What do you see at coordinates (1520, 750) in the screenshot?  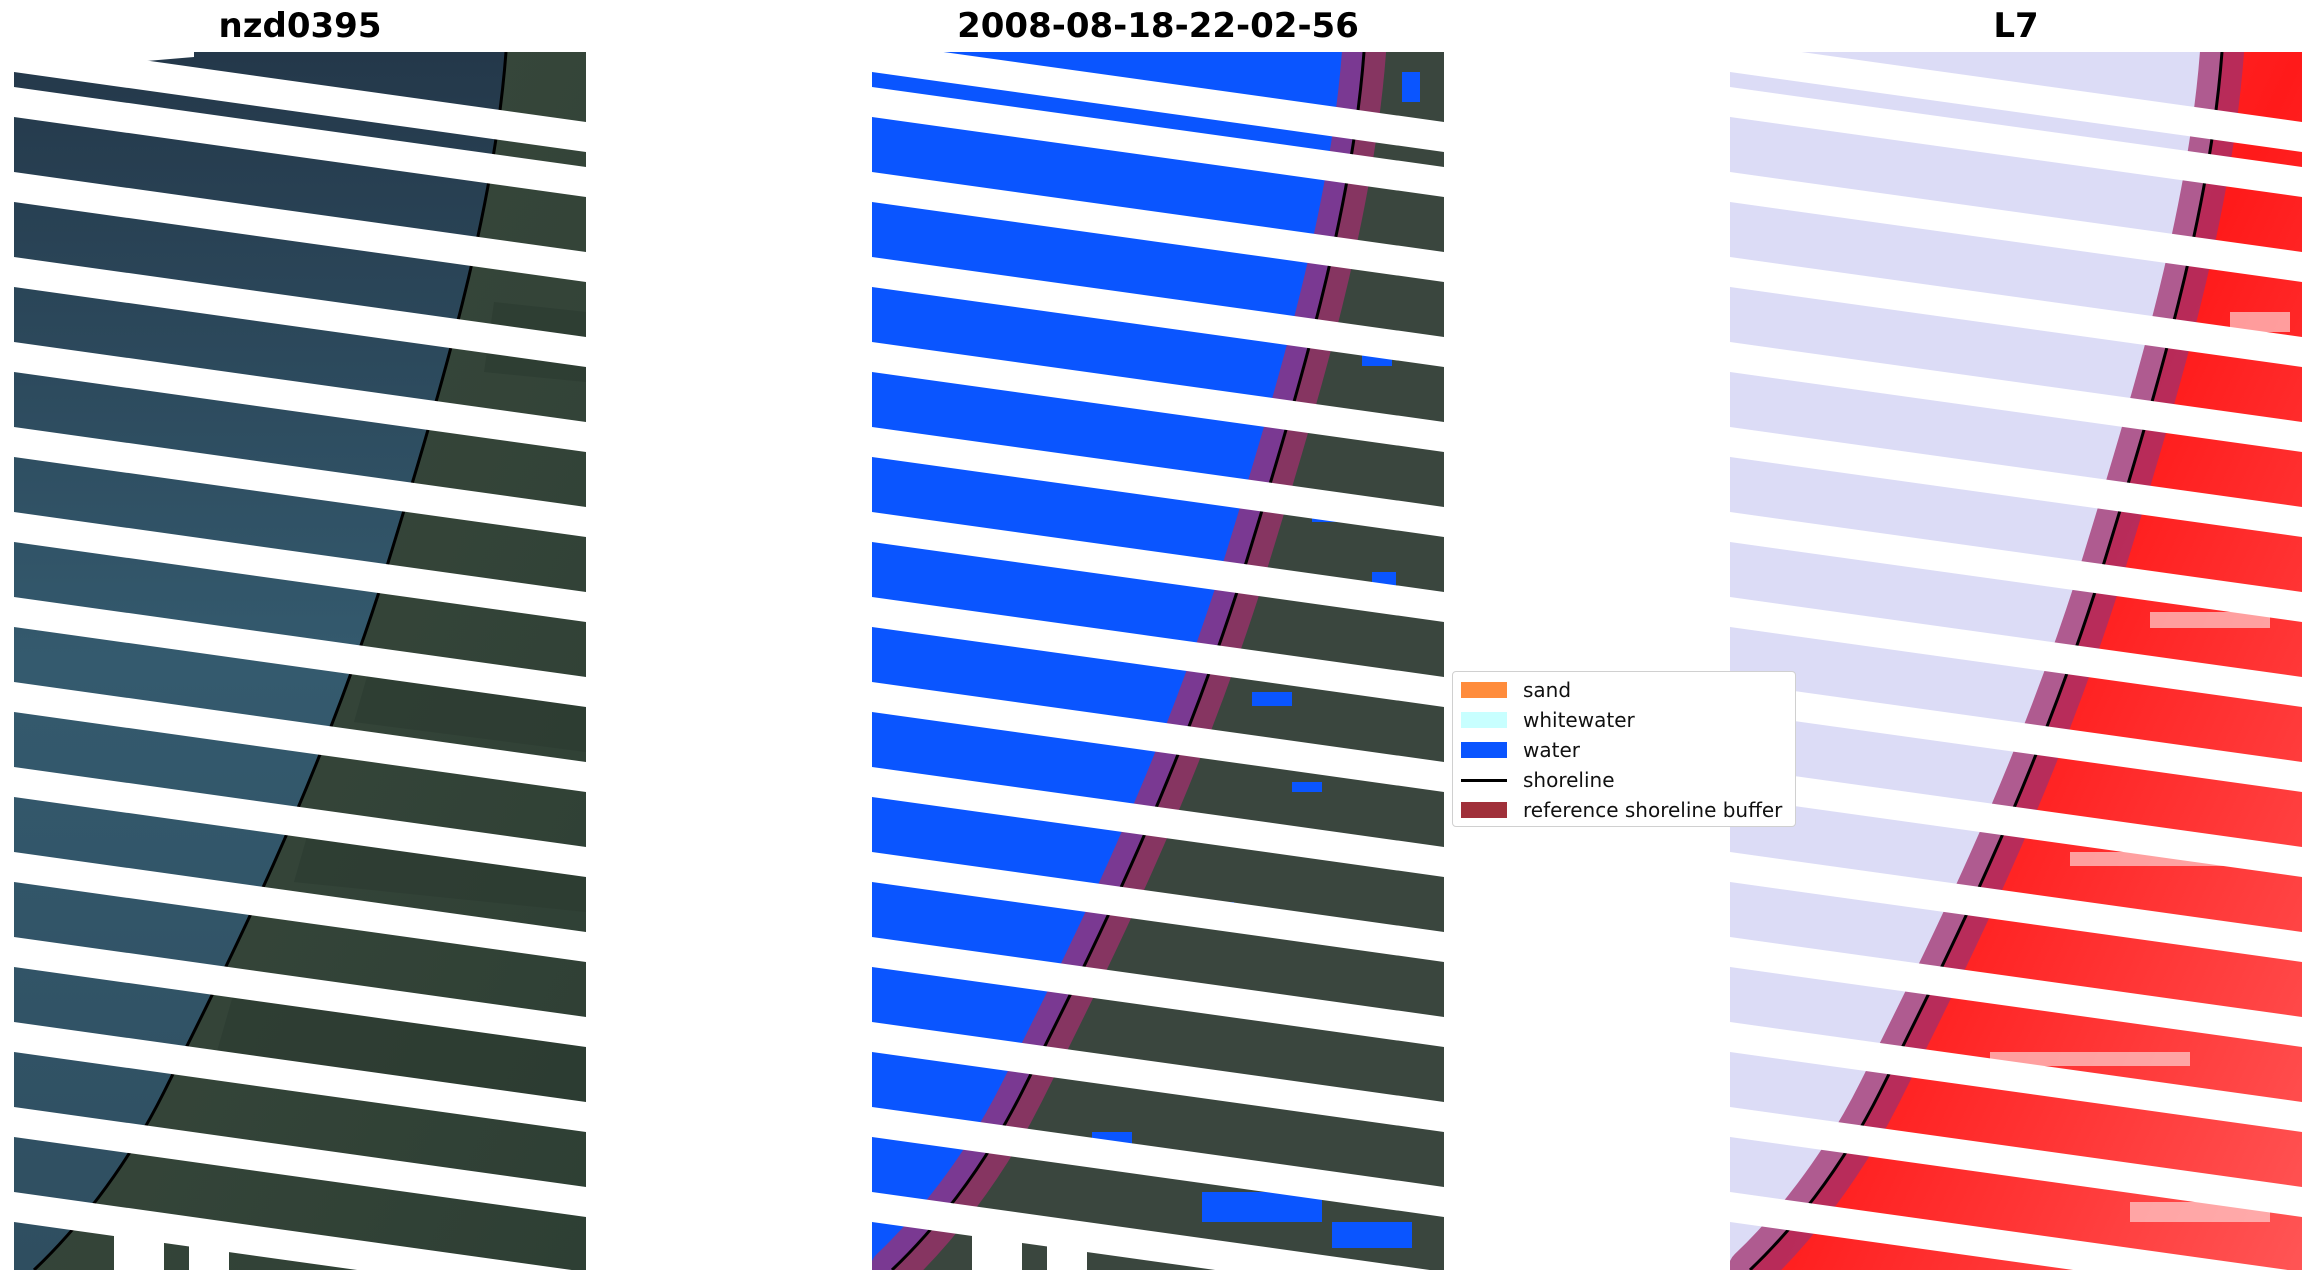 I see `legend-item-water: water` at bounding box center [1520, 750].